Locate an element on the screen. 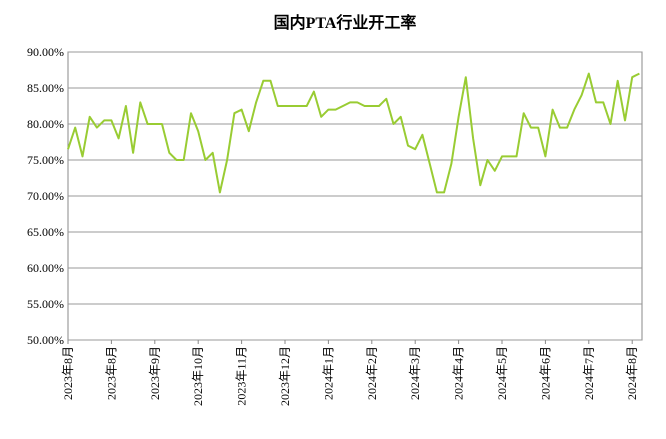  x-tick-label: 2024年6月 is located at coordinates (545, 373).